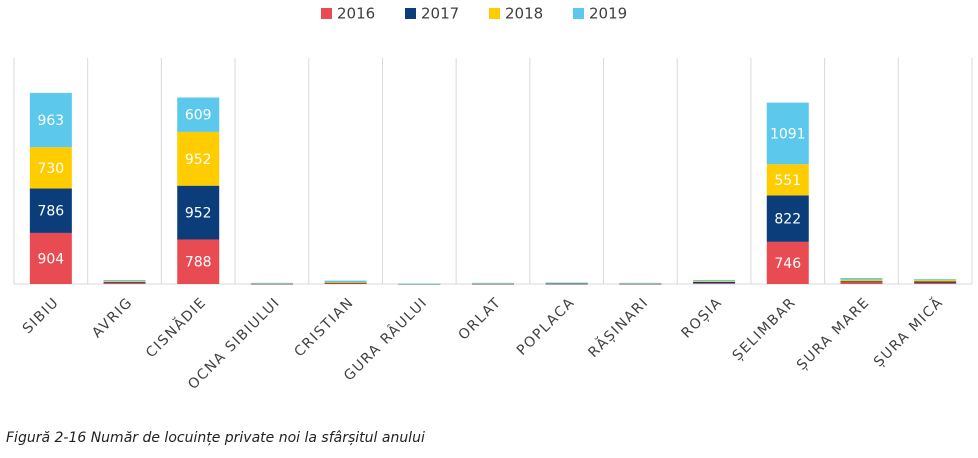 This screenshot has width=978, height=458. Describe the element at coordinates (907, 331) in the screenshot. I see `x-tick-label: ȘURA MICĂ` at that location.